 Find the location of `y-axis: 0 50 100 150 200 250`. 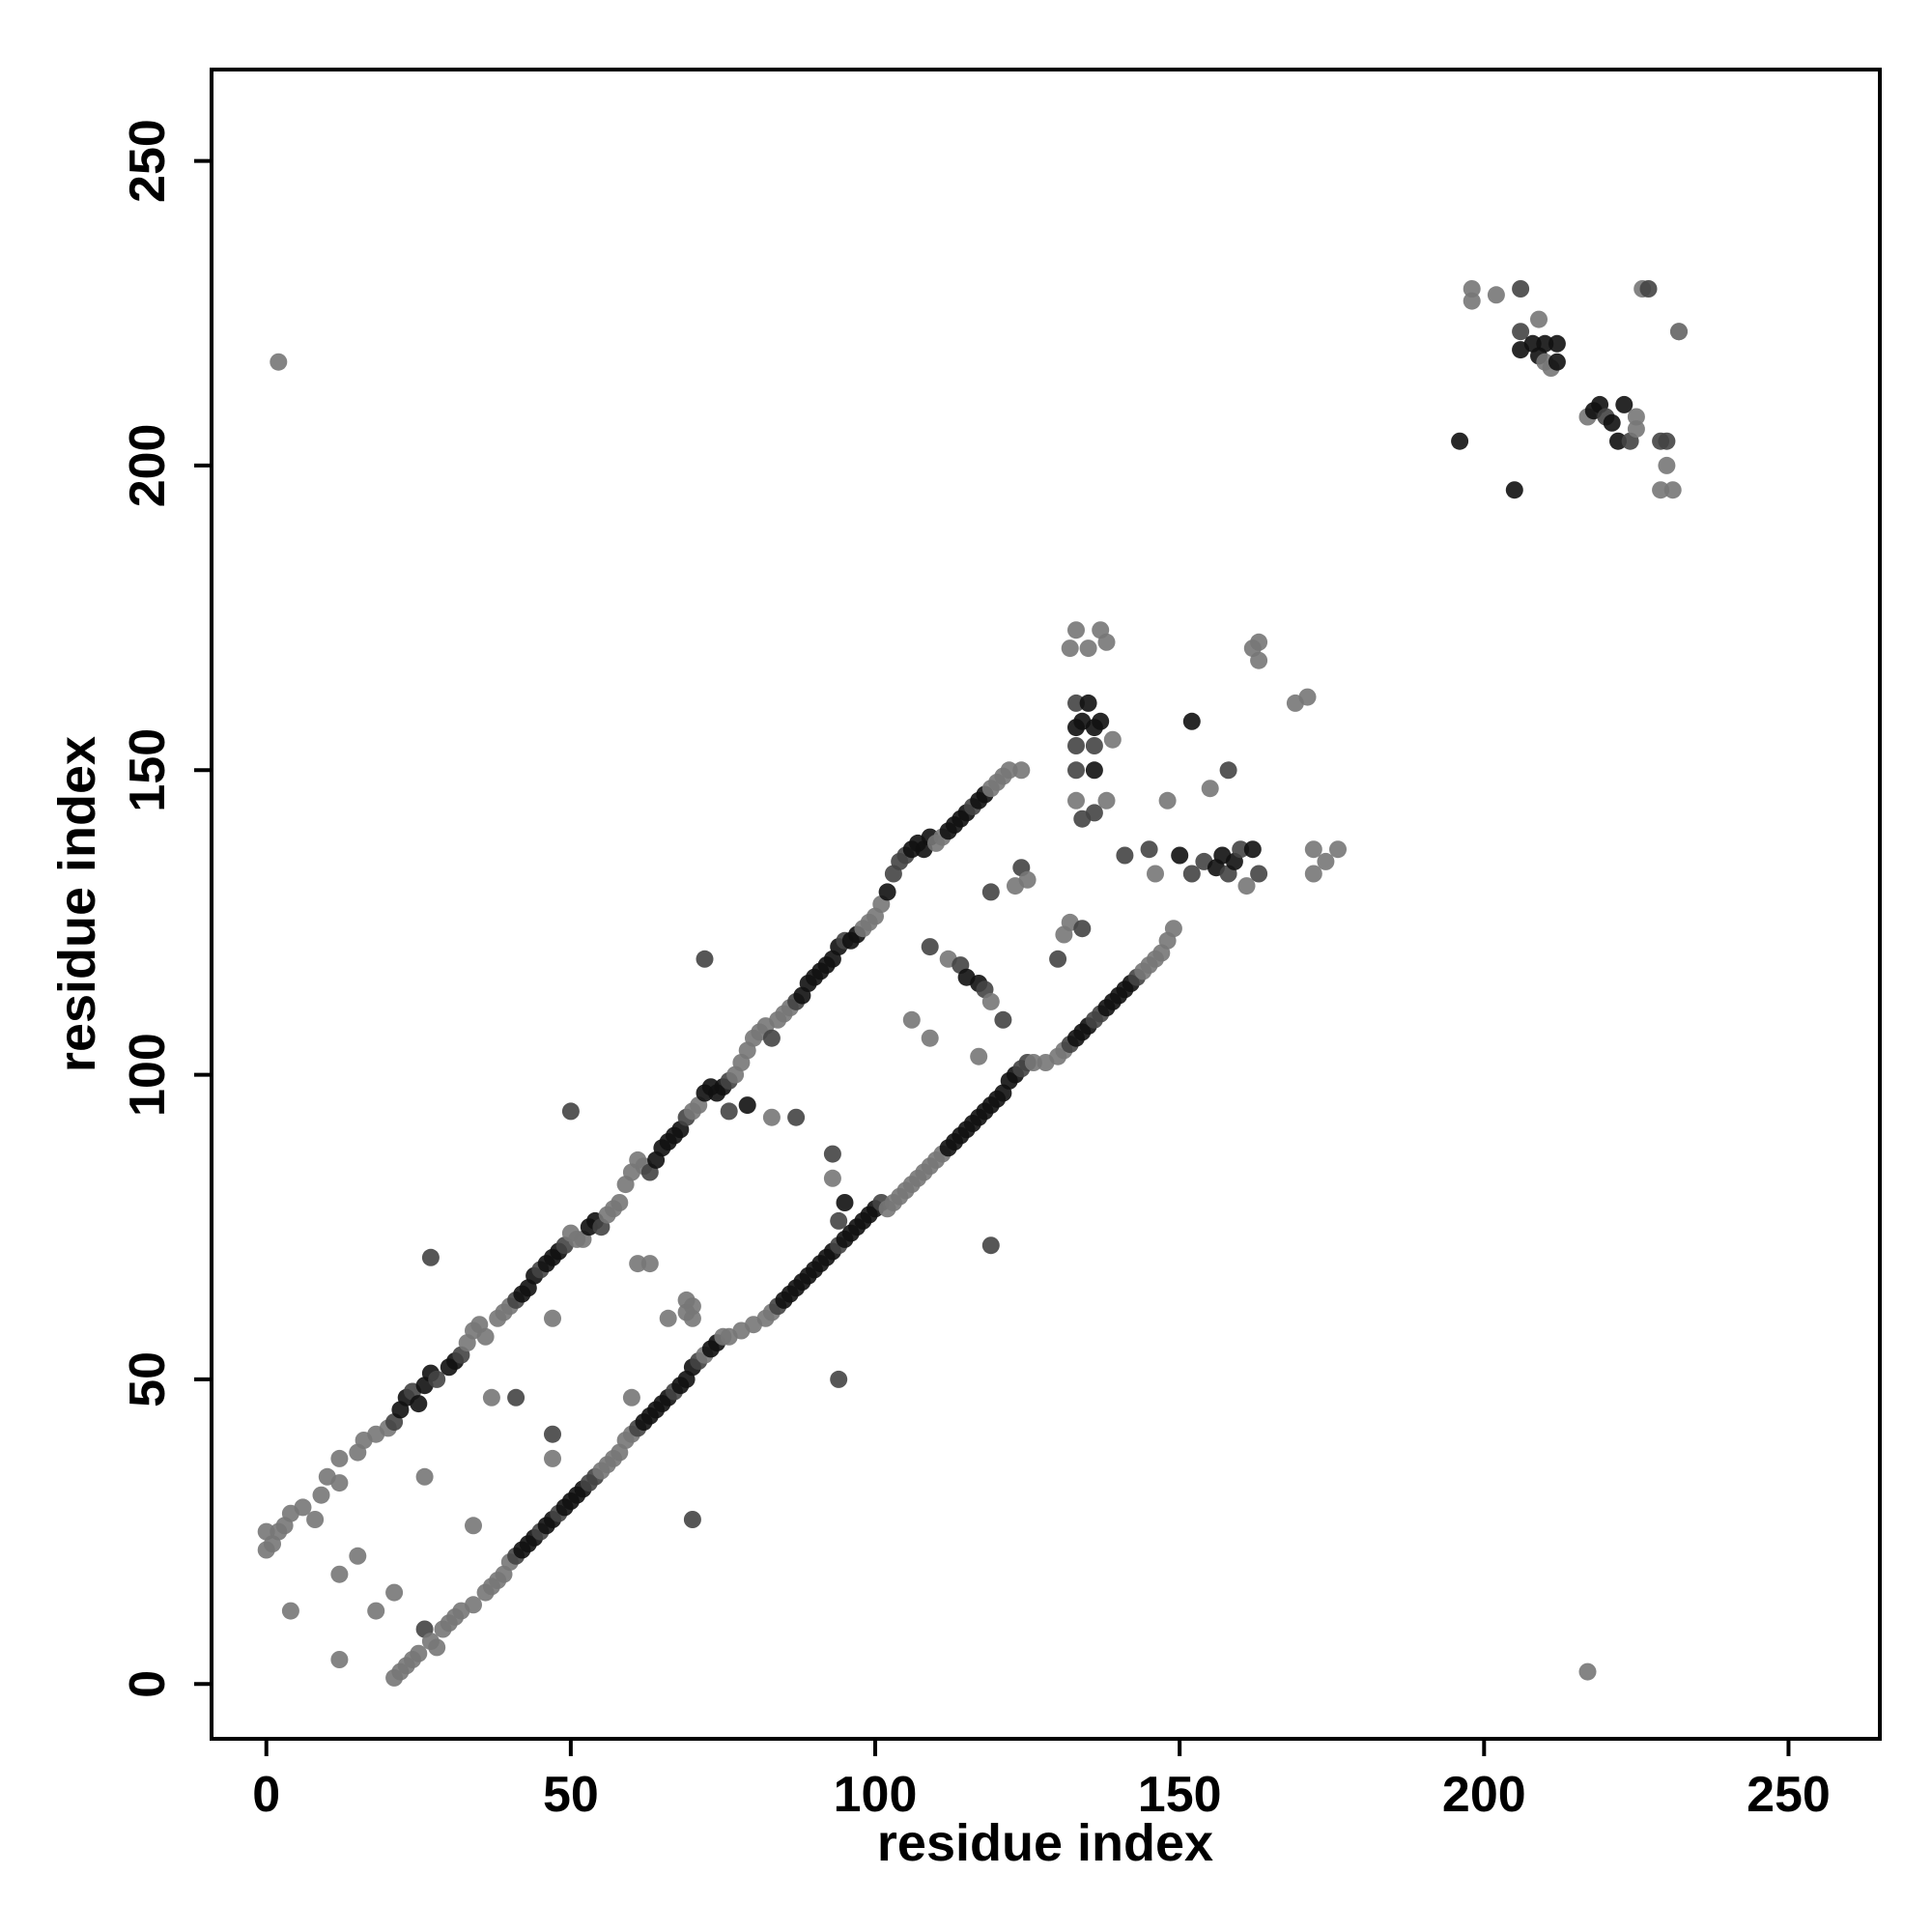

y-axis: 0 50 100 150 200 250 is located at coordinates (166, 908).